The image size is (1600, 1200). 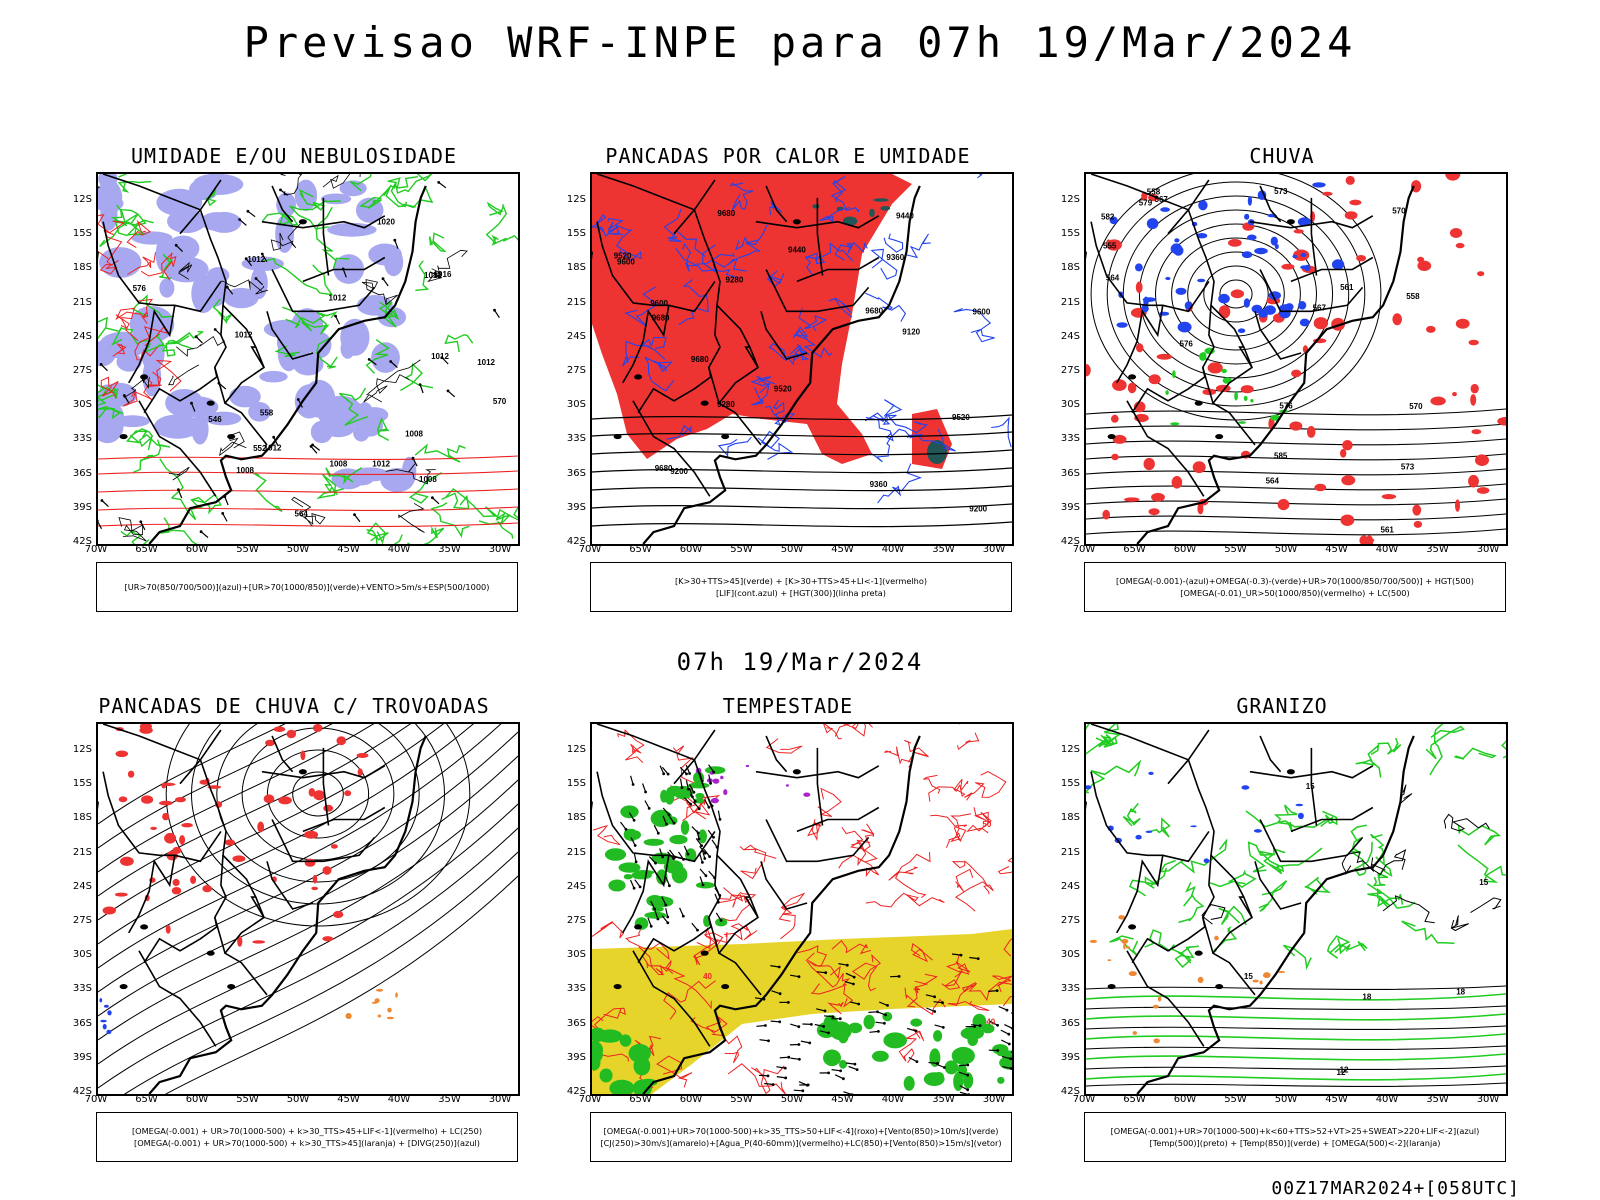 What do you see at coordinates (82, 199) in the screenshot?
I see `latitude-label: 12S` at bounding box center [82, 199].